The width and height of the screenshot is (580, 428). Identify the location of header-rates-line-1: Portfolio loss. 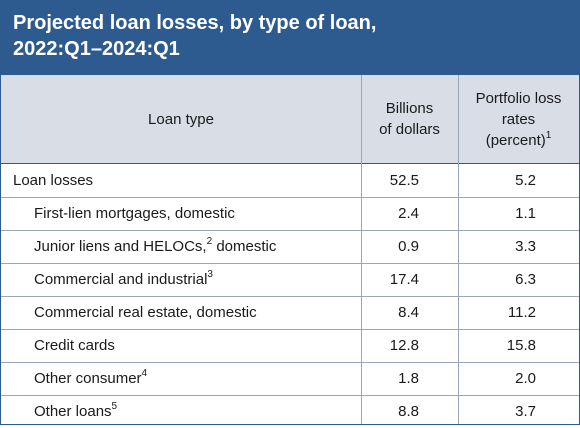
(518, 98).